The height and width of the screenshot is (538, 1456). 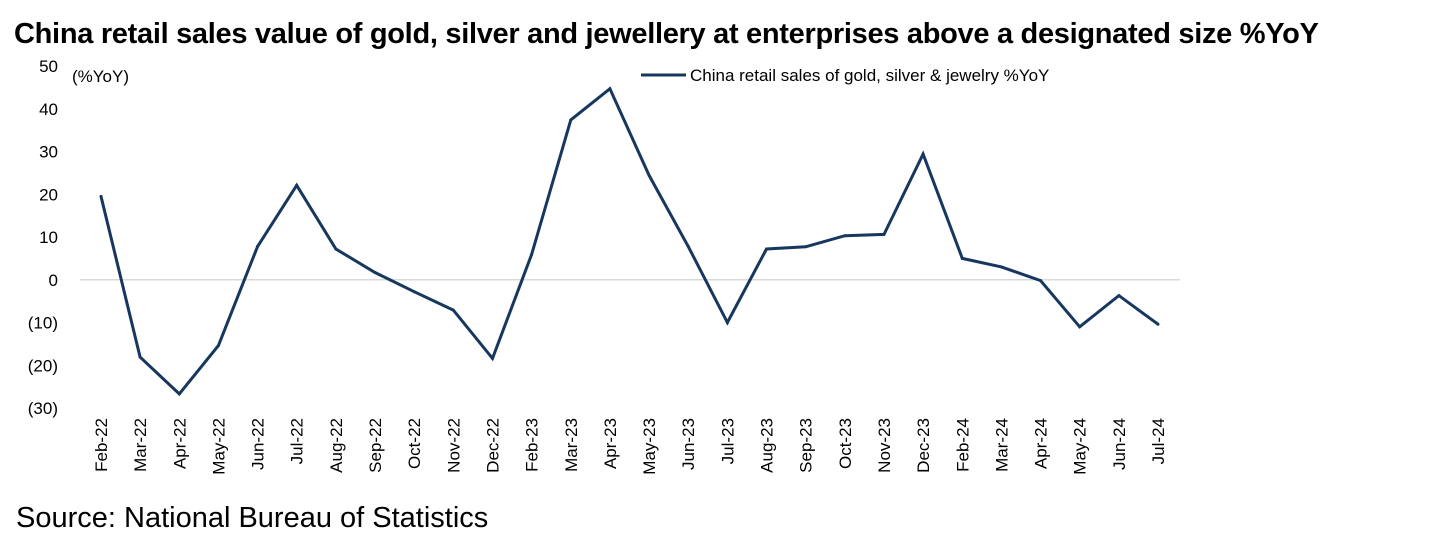 What do you see at coordinates (688, 444) in the screenshot?
I see `x-tick-label: Jun-23` at bounding box center [688, 444].